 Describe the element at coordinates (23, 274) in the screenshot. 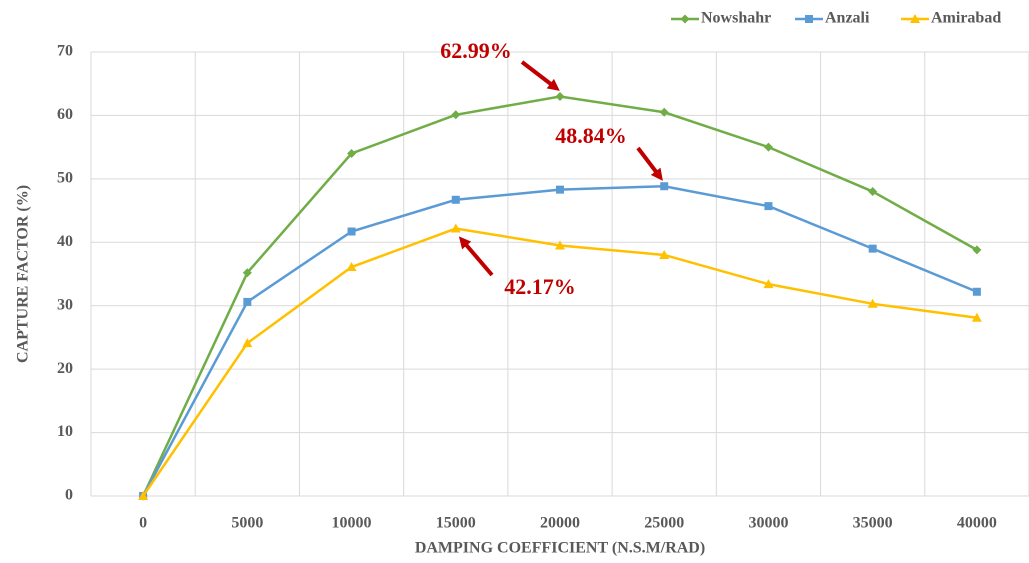

I see `y-axis-label: CAPTURE FACTOR (%)` at that location.